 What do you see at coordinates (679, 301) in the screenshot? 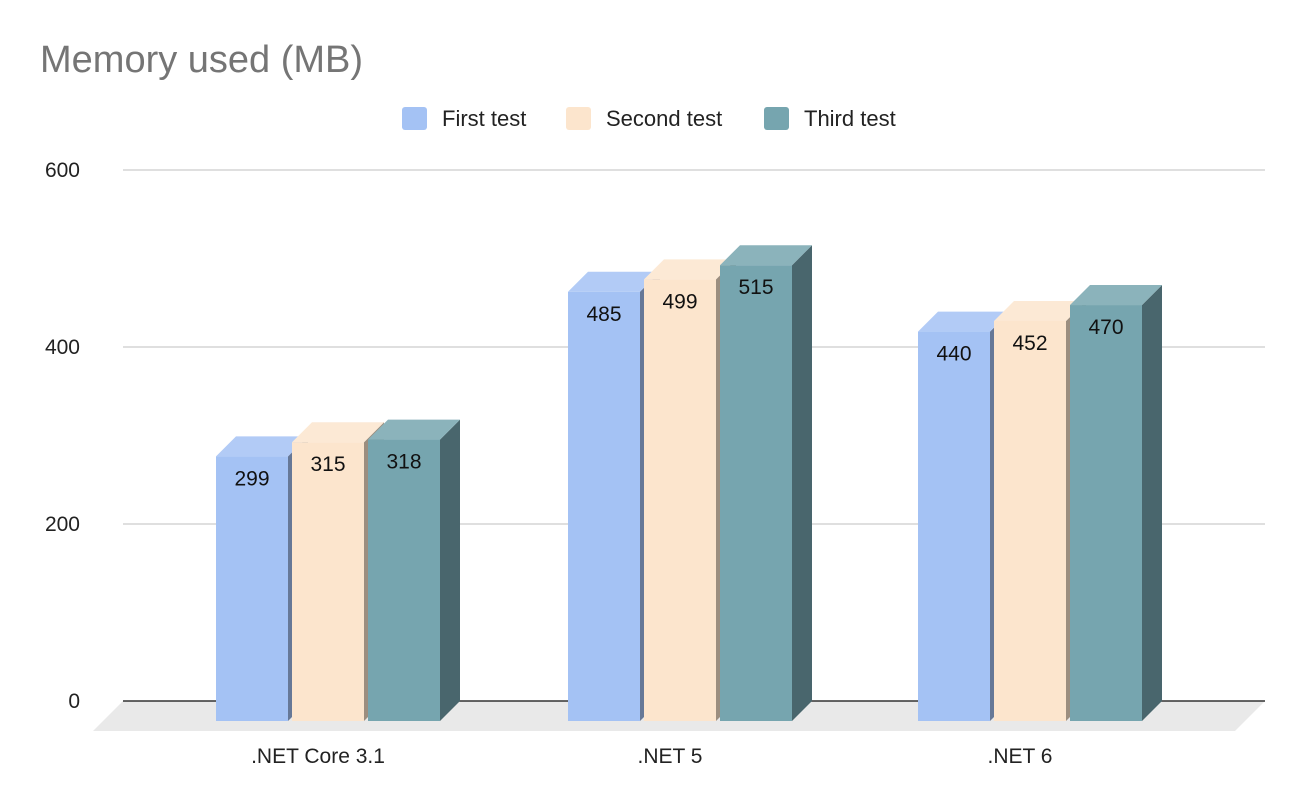
I see `data-label: 499` at bounding box center [679, 301].